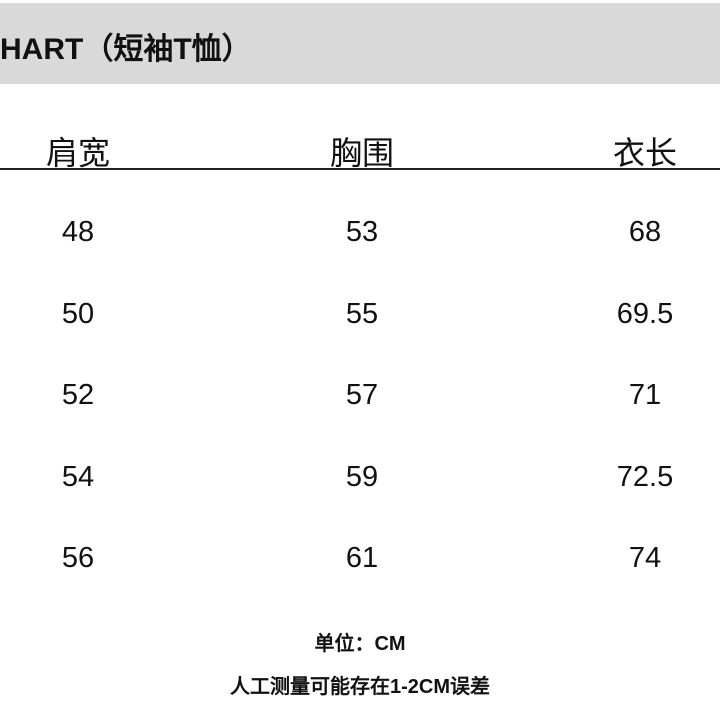  I want to click on table-cell: 54, so click(78, 477).